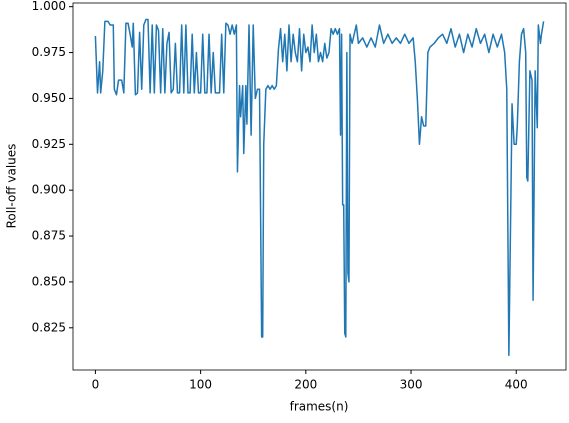 This screenshot has width=569, height=423. I want to click on y-tick-label: 0.925, so click(49, 144).